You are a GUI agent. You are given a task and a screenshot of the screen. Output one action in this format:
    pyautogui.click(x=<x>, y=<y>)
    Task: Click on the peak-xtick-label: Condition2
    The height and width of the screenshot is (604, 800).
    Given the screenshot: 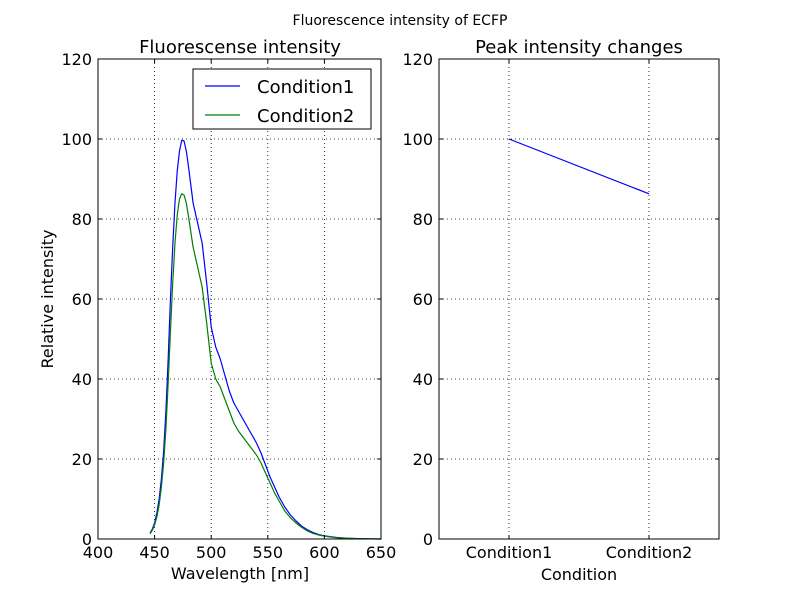 What is the action you would take?
    pyautogui.click(x=649, y=552)
    